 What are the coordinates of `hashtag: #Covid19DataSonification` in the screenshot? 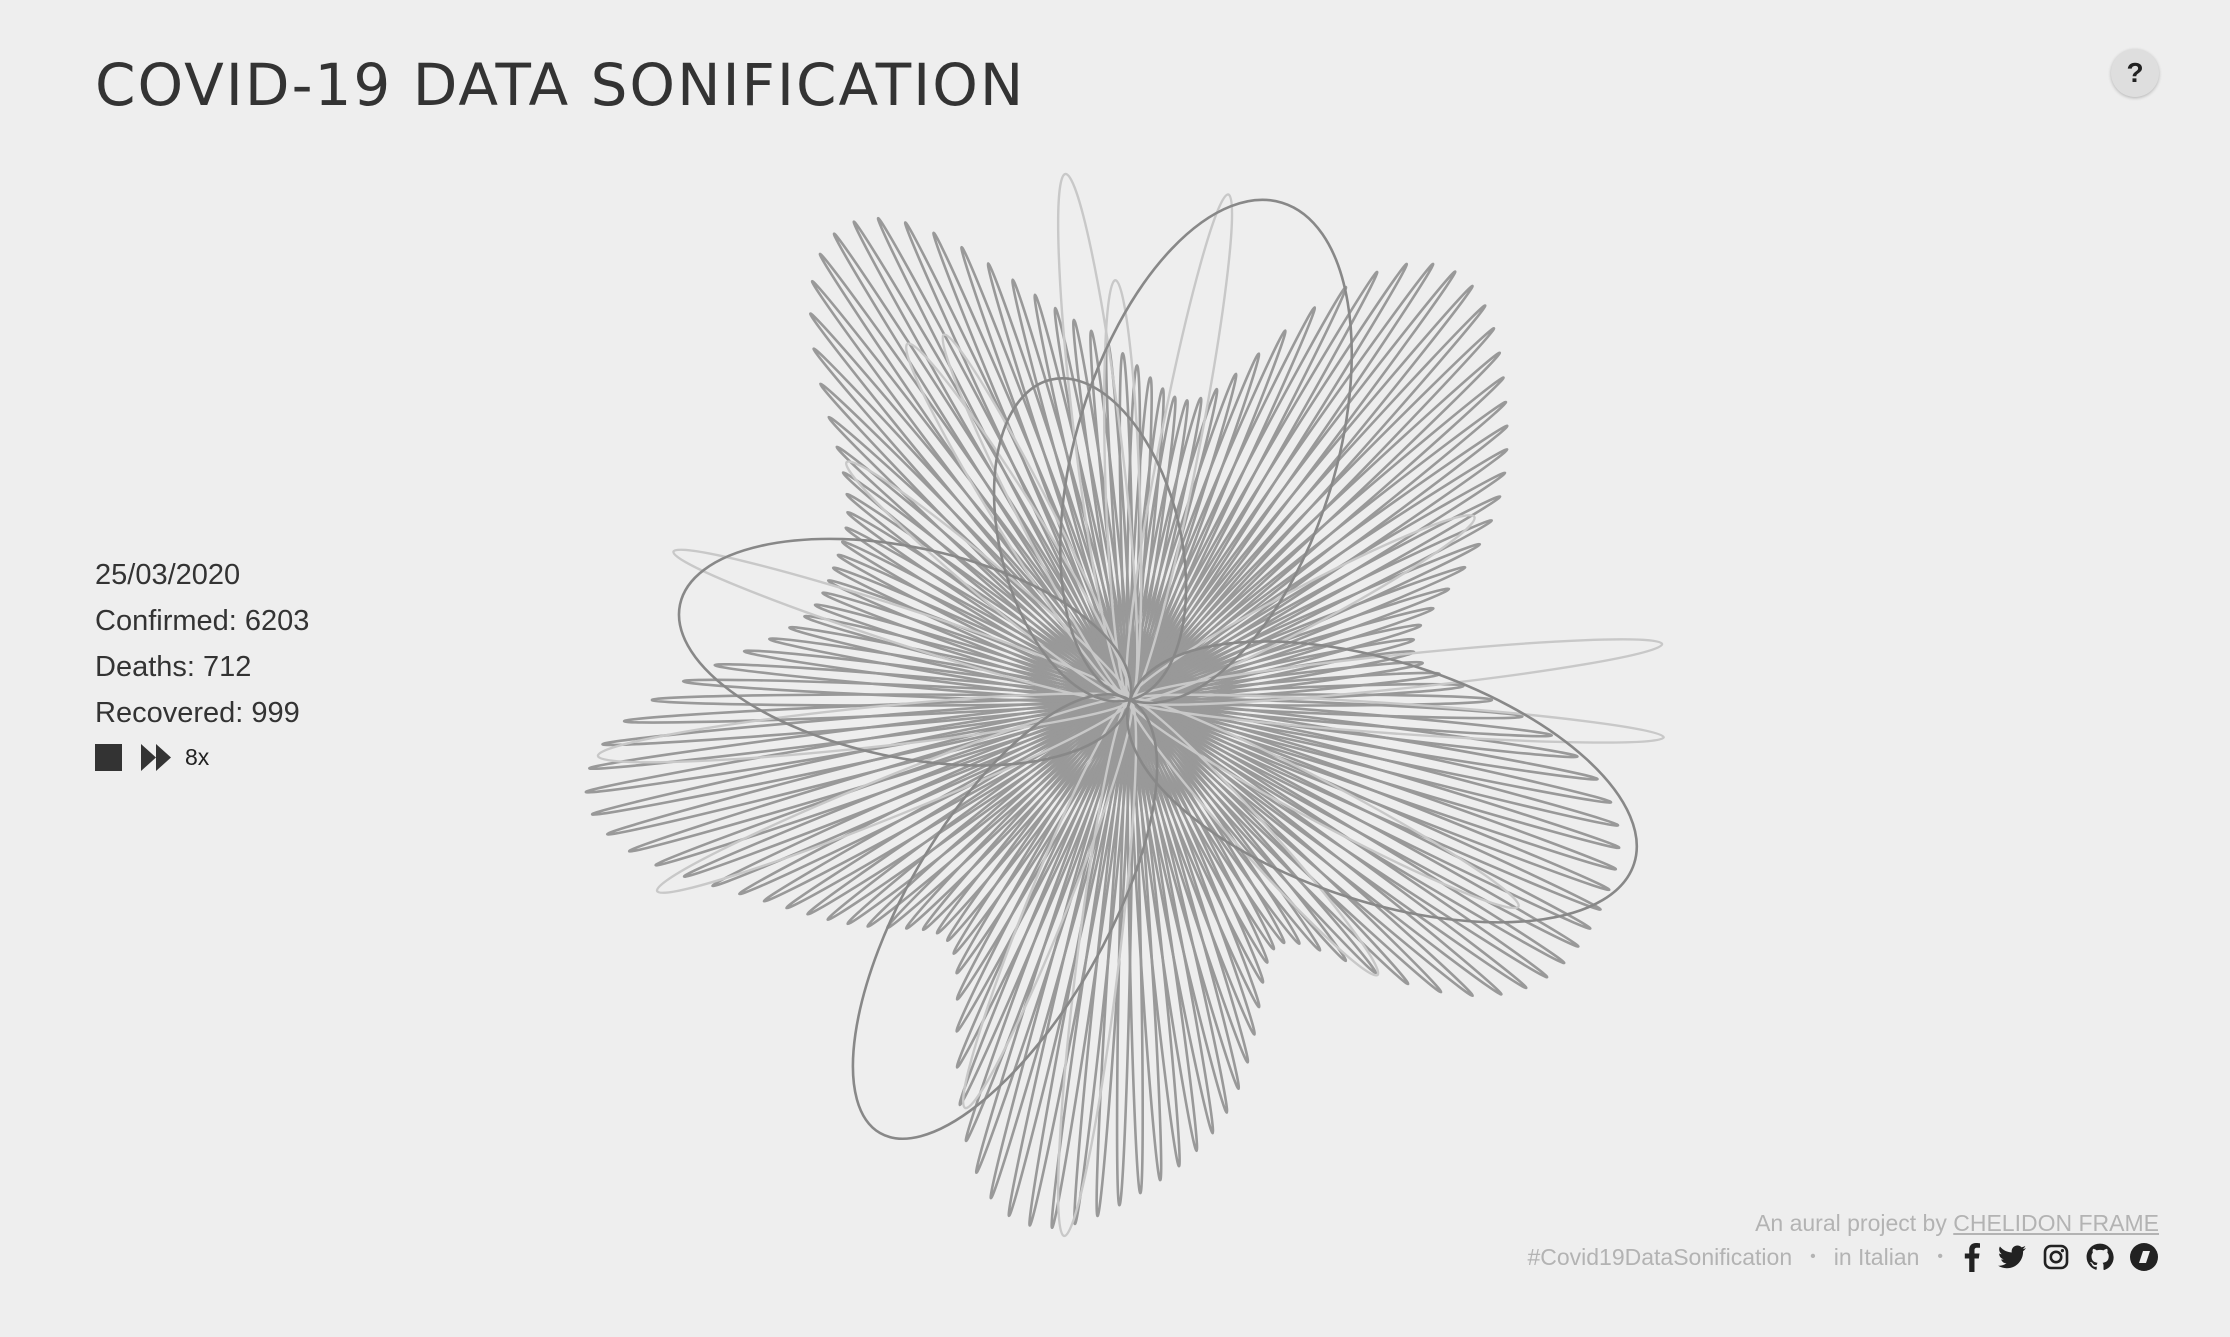 It's located at (1660, 1257).